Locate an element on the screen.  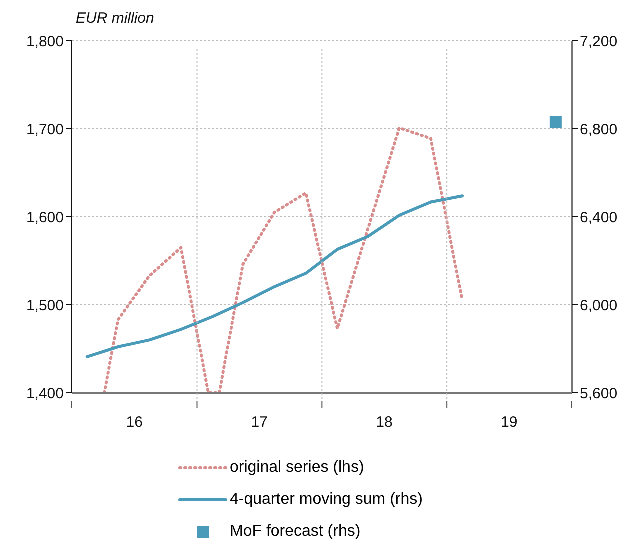
y-tick-label: 1,400 is located at coordinates (45, 393).